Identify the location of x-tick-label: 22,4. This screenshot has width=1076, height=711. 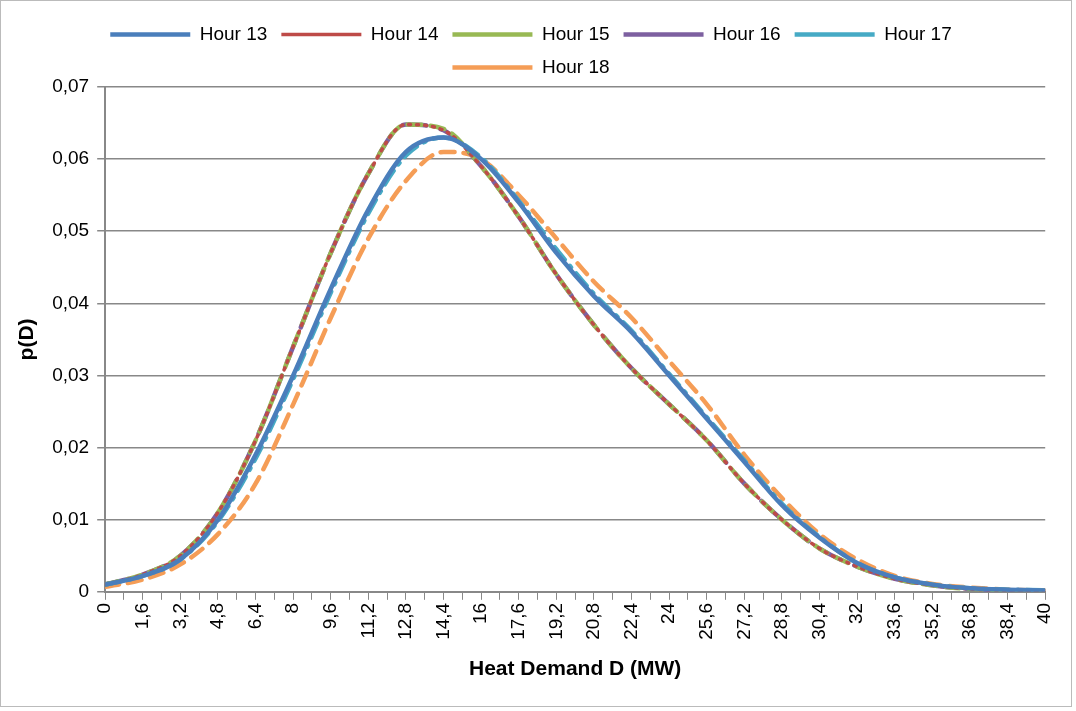
(630, 621).